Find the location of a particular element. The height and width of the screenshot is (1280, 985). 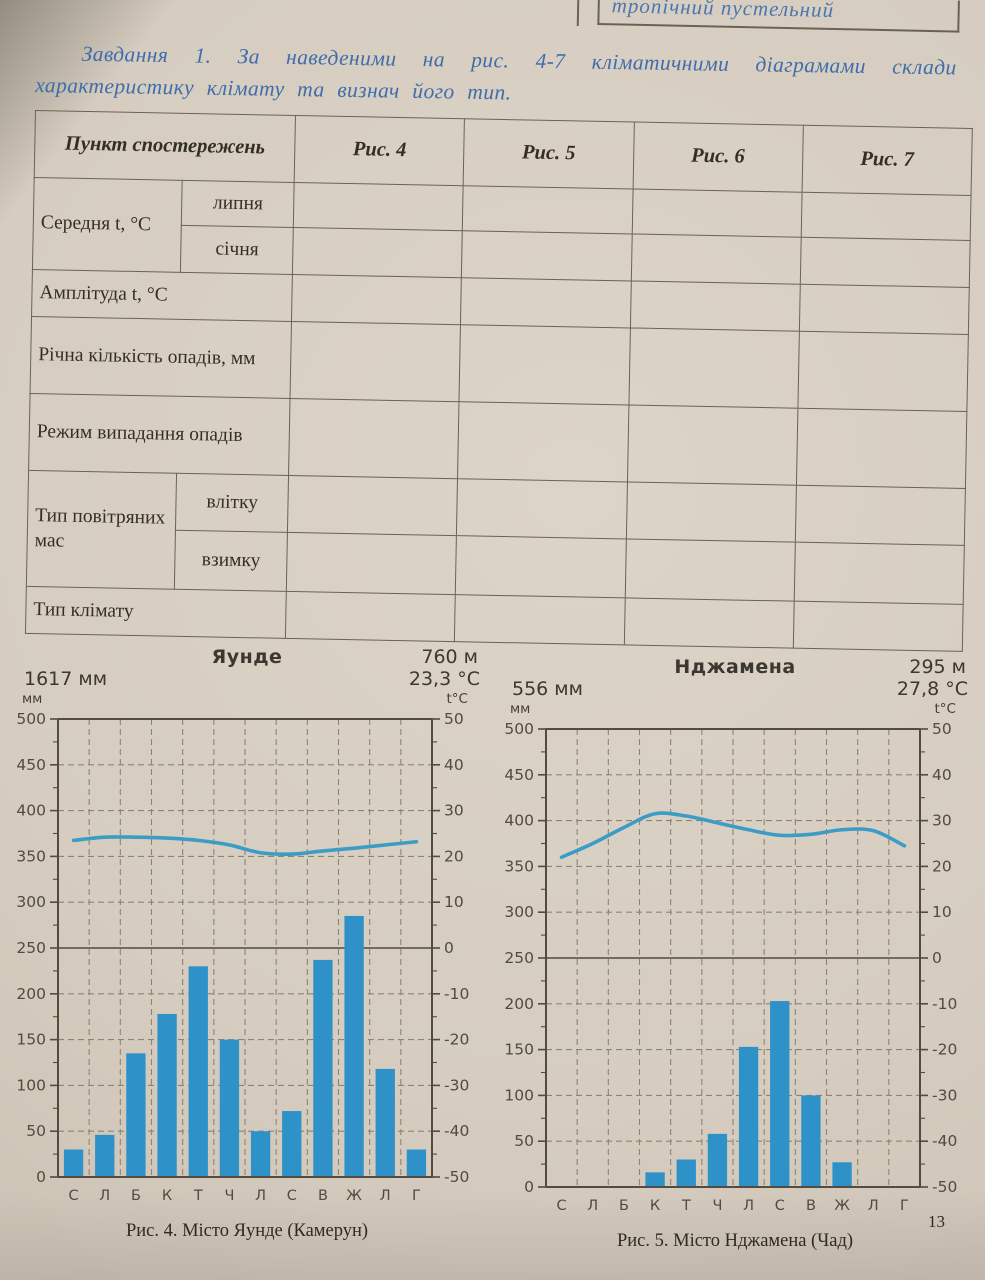

svg-text: -50 is located at coordinates (456, 1177).